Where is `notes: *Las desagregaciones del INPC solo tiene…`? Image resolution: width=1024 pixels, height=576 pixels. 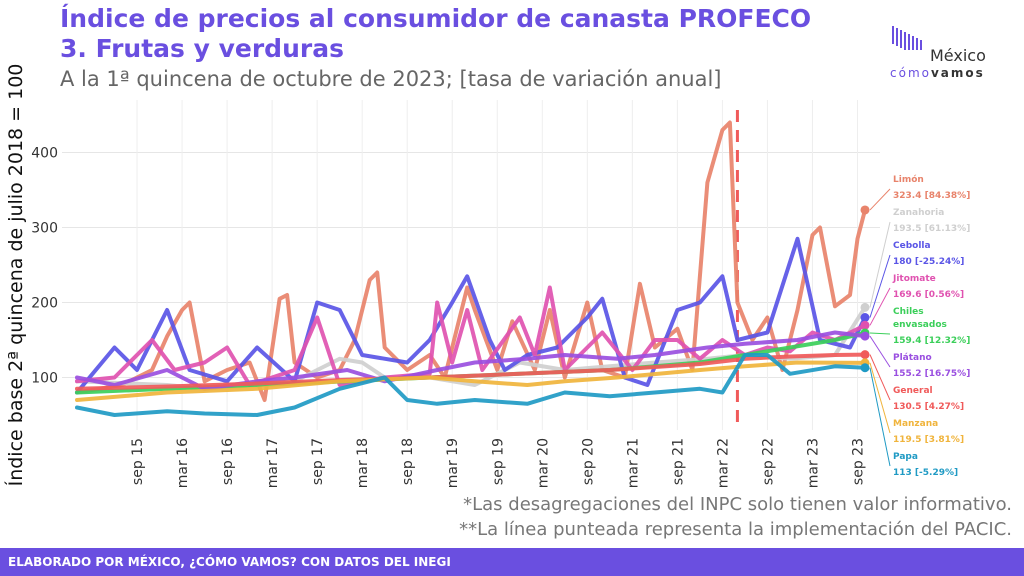 notes: *Las desagregaciones del INPC solo tiene… is located at coordinates (735, 517).